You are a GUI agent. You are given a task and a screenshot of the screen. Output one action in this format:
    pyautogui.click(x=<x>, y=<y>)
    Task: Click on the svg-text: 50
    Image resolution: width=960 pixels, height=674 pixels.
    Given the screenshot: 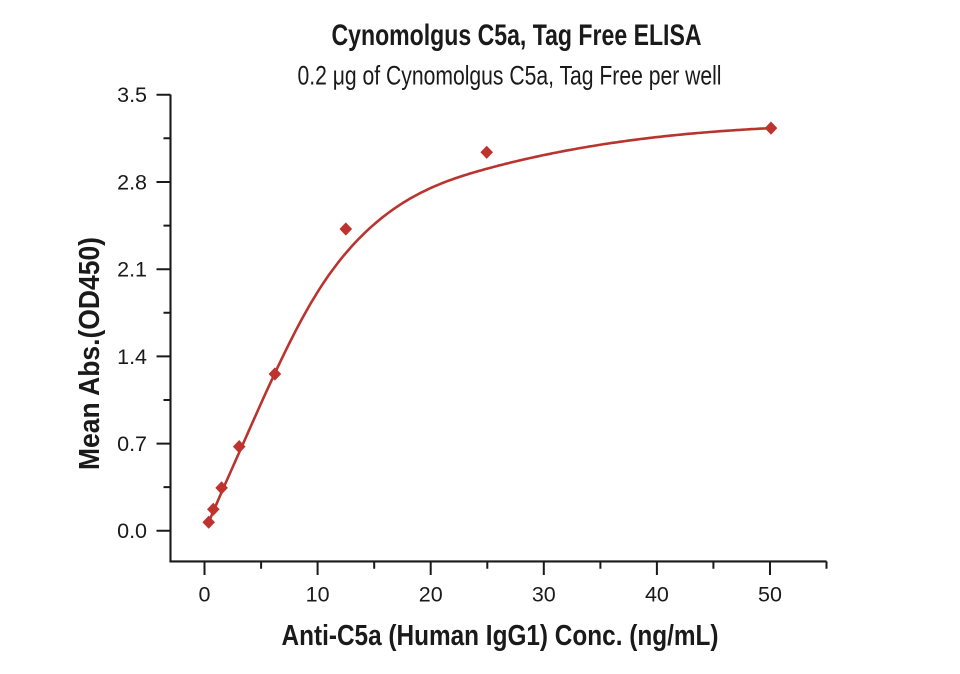 What is the action you would take?
    pyautogui.click(x=770, y=594)
    